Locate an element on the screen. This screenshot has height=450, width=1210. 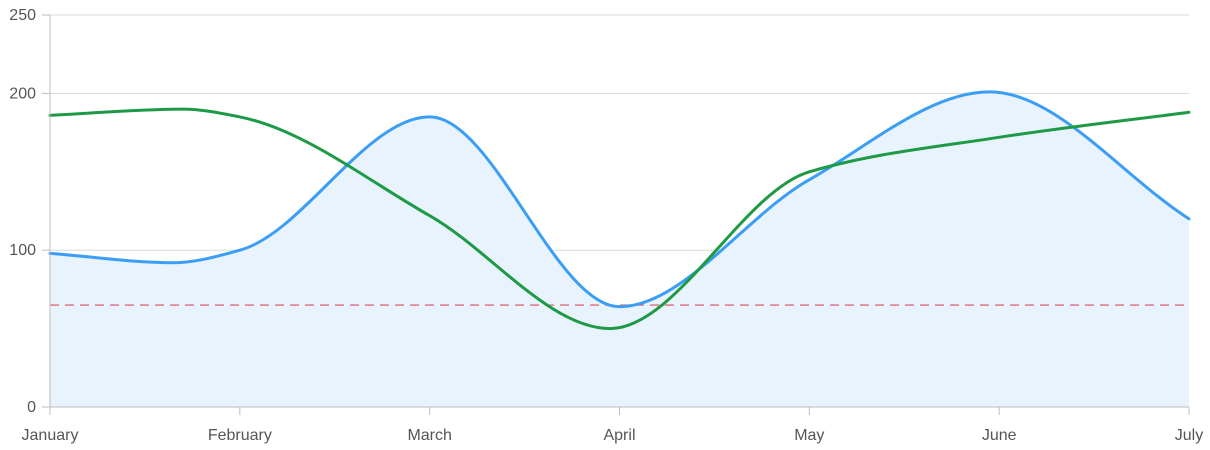
x-tick-label: June is located at coordinates (999, 435).